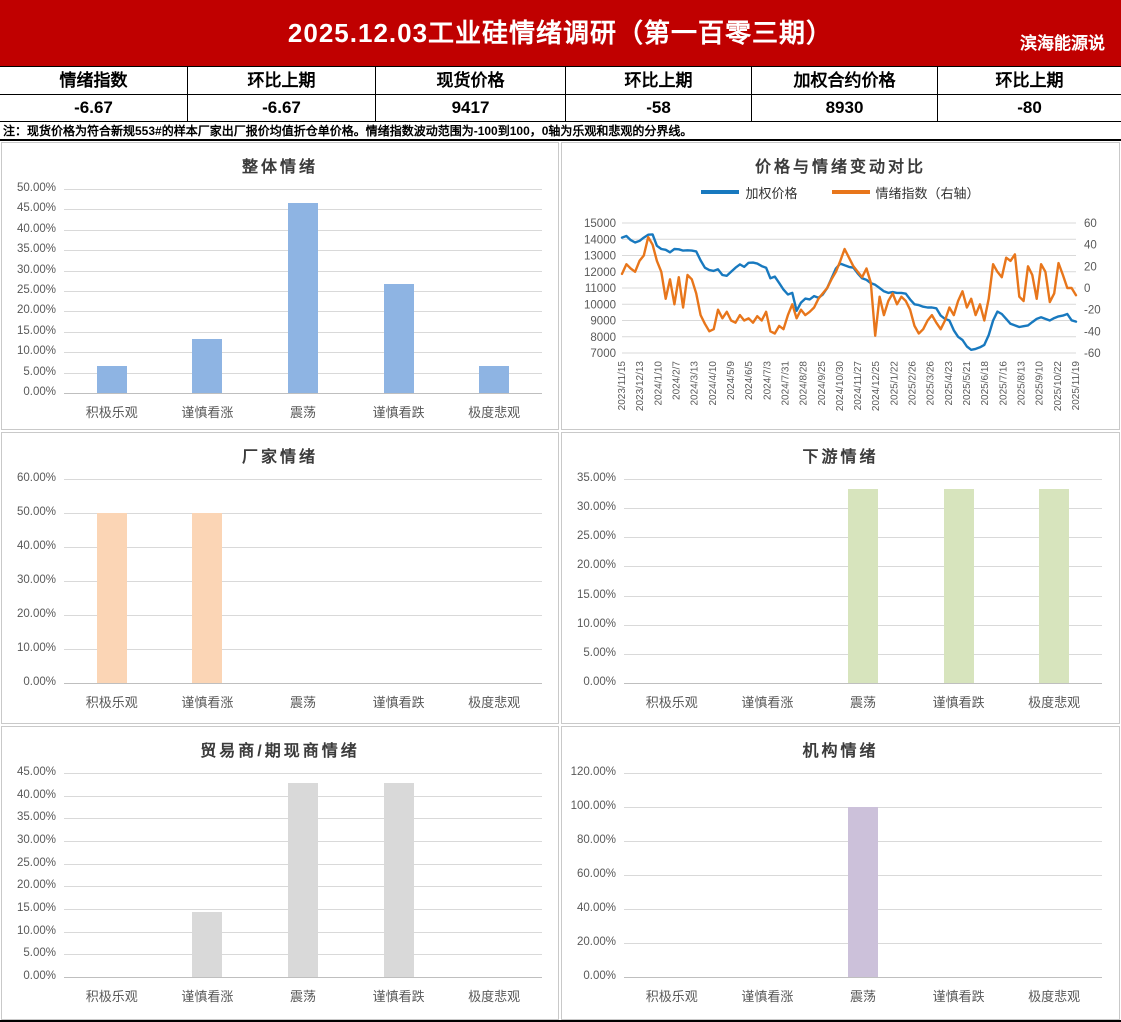  I want to click on x-axis-date-tick: 2024/8/28, so click(804, 383).